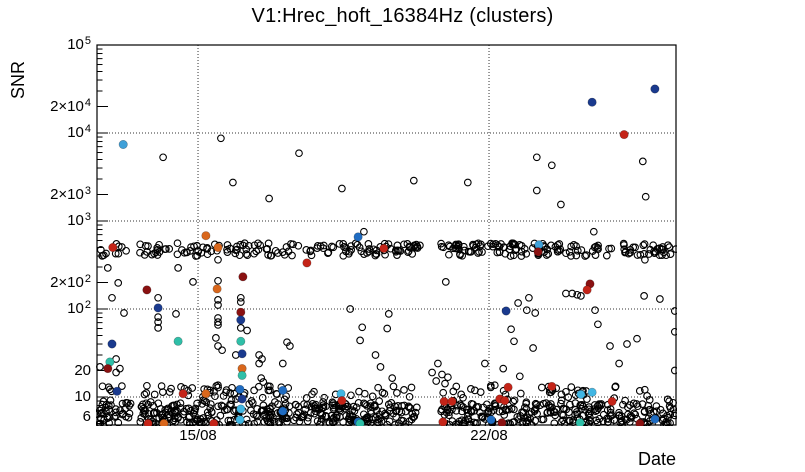 The width and height of the screenshot is (805, 472). What do you see at coordinates (489, 435) in the screenshot?
I see `x-tick-label: 22/08` at bounding box center [489, 435].